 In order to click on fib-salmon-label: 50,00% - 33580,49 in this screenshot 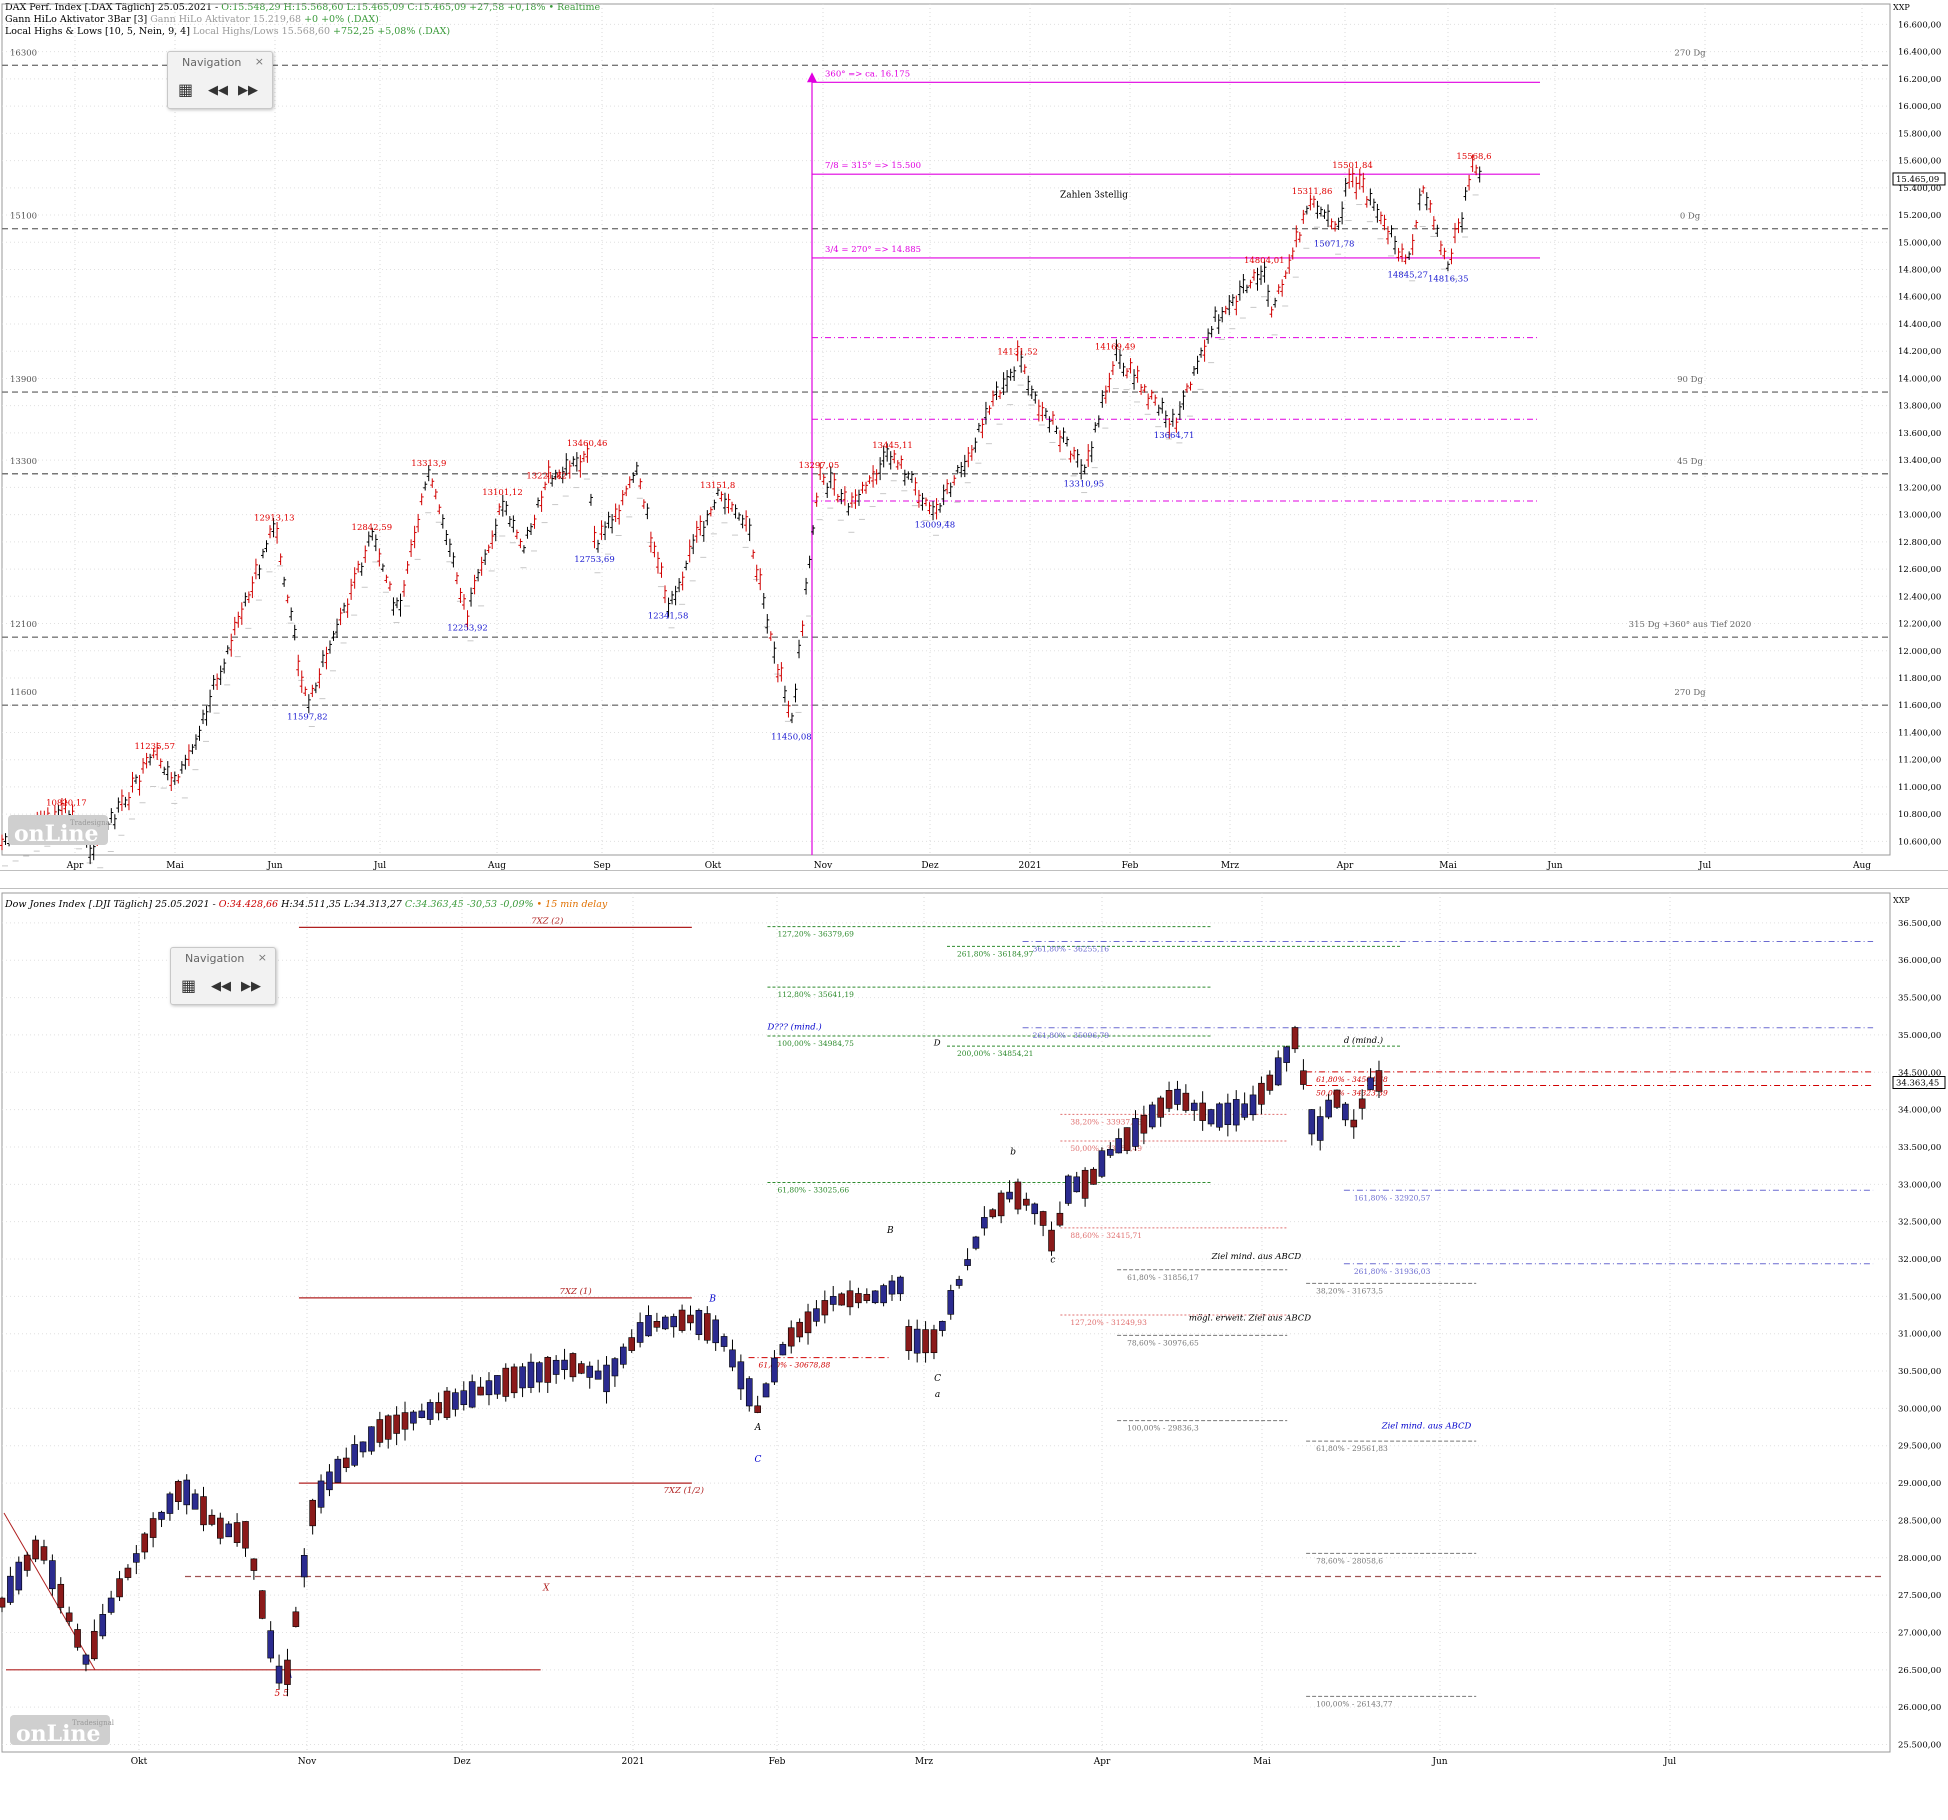, I will do `click(1106, 1148)`.